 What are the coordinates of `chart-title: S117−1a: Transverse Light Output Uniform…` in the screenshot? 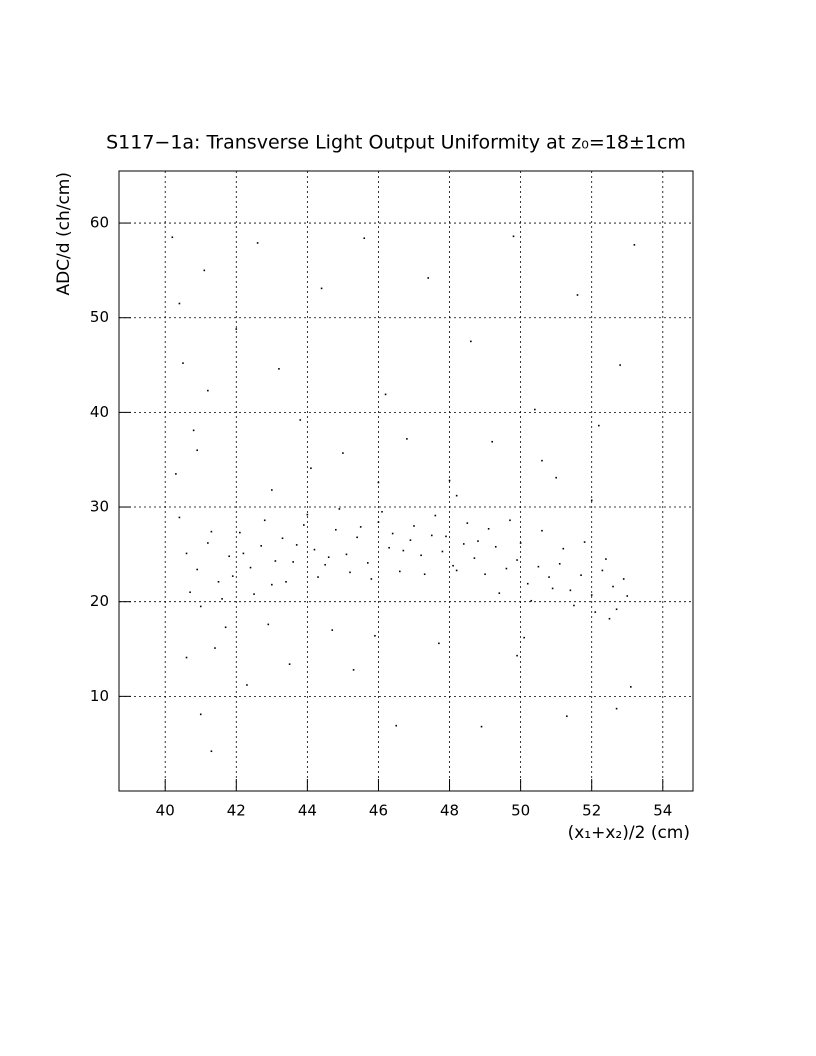 It's located at (396, 143).